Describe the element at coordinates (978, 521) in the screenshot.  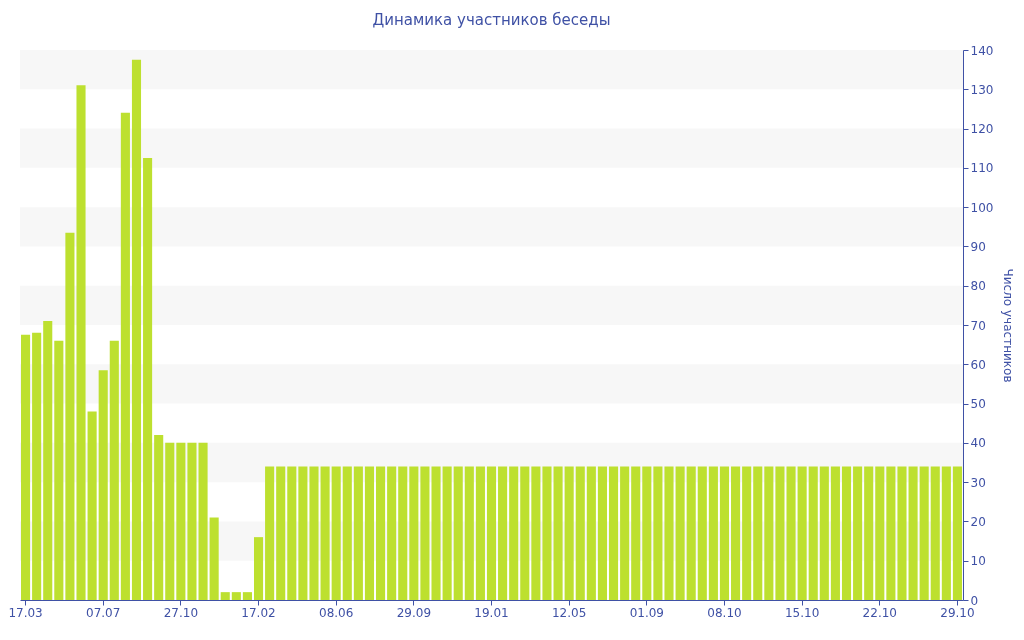
I see `y-tick-label: 20` at that location.